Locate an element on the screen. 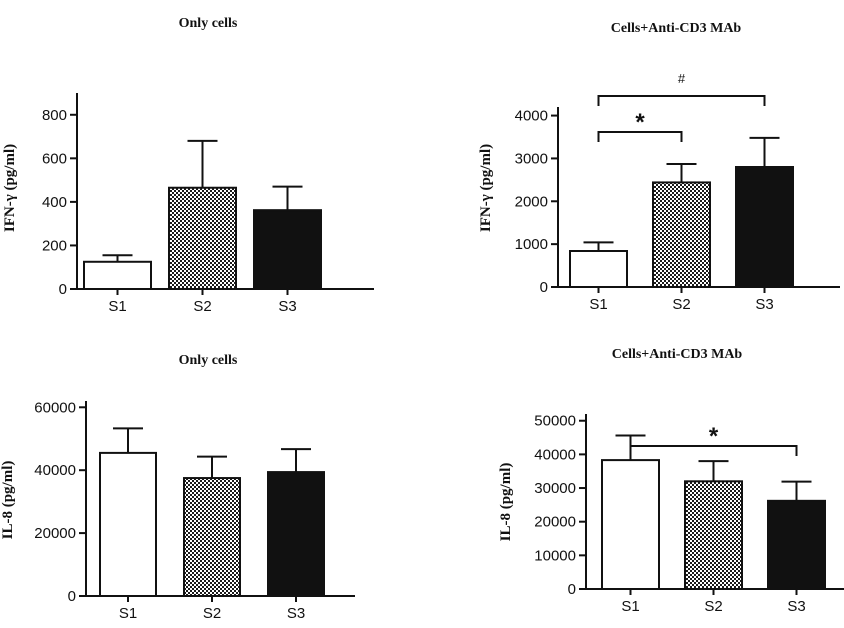 This screenshot has width=844, height=628. chart-marks: 0 1000 2000 3000 4000 S1 S2 S3 * # is located at coordinates (677, 192).